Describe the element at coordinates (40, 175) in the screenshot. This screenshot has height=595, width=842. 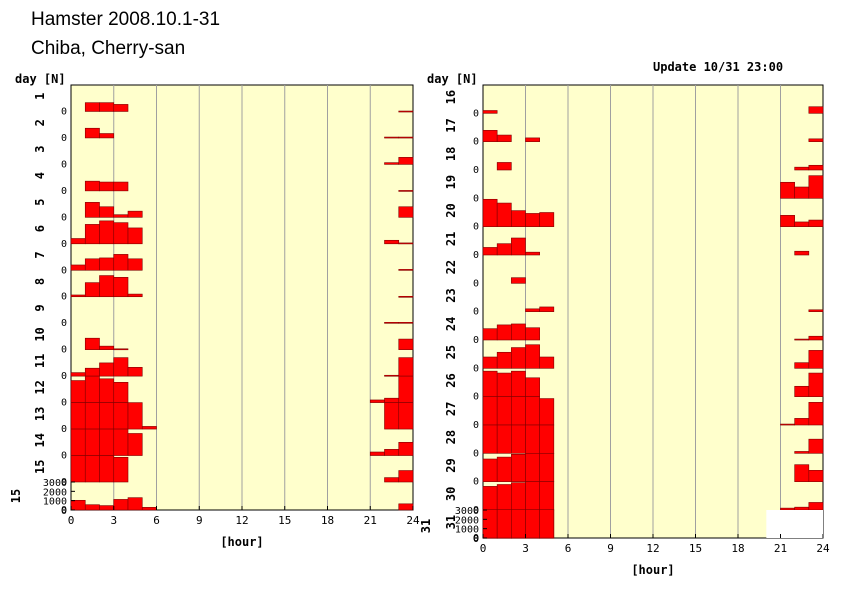
I see `day-label: 4` at that location.